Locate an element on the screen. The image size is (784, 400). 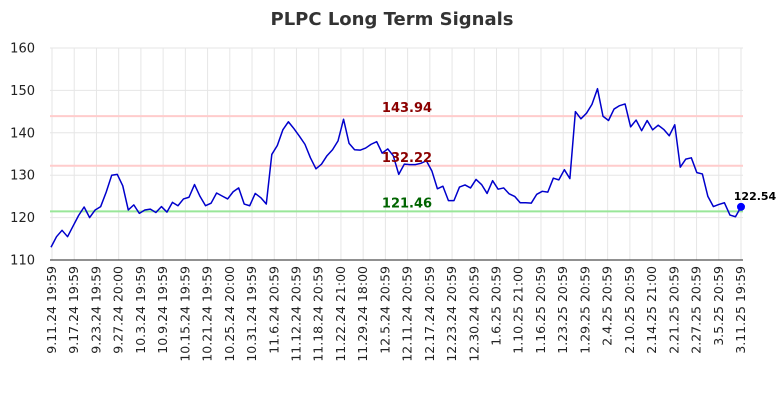
x-tick-label: 12.30.24 20:59 is located at coordinates (473, 314).